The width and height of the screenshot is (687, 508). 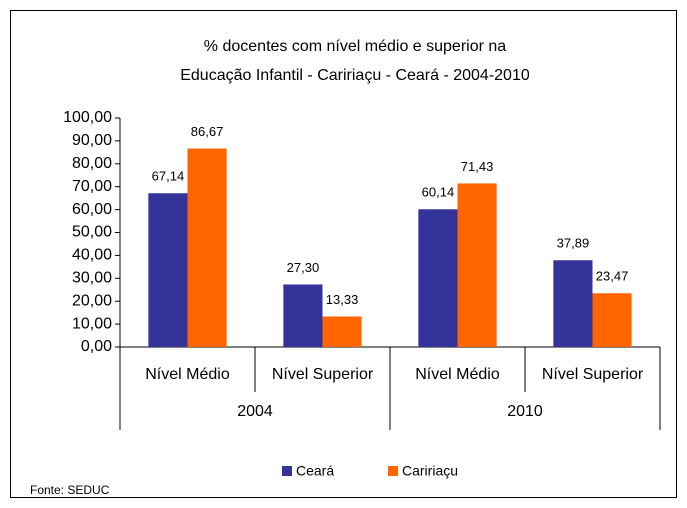 I want to click on data-label: 60,14, so click(x=438, y=192).